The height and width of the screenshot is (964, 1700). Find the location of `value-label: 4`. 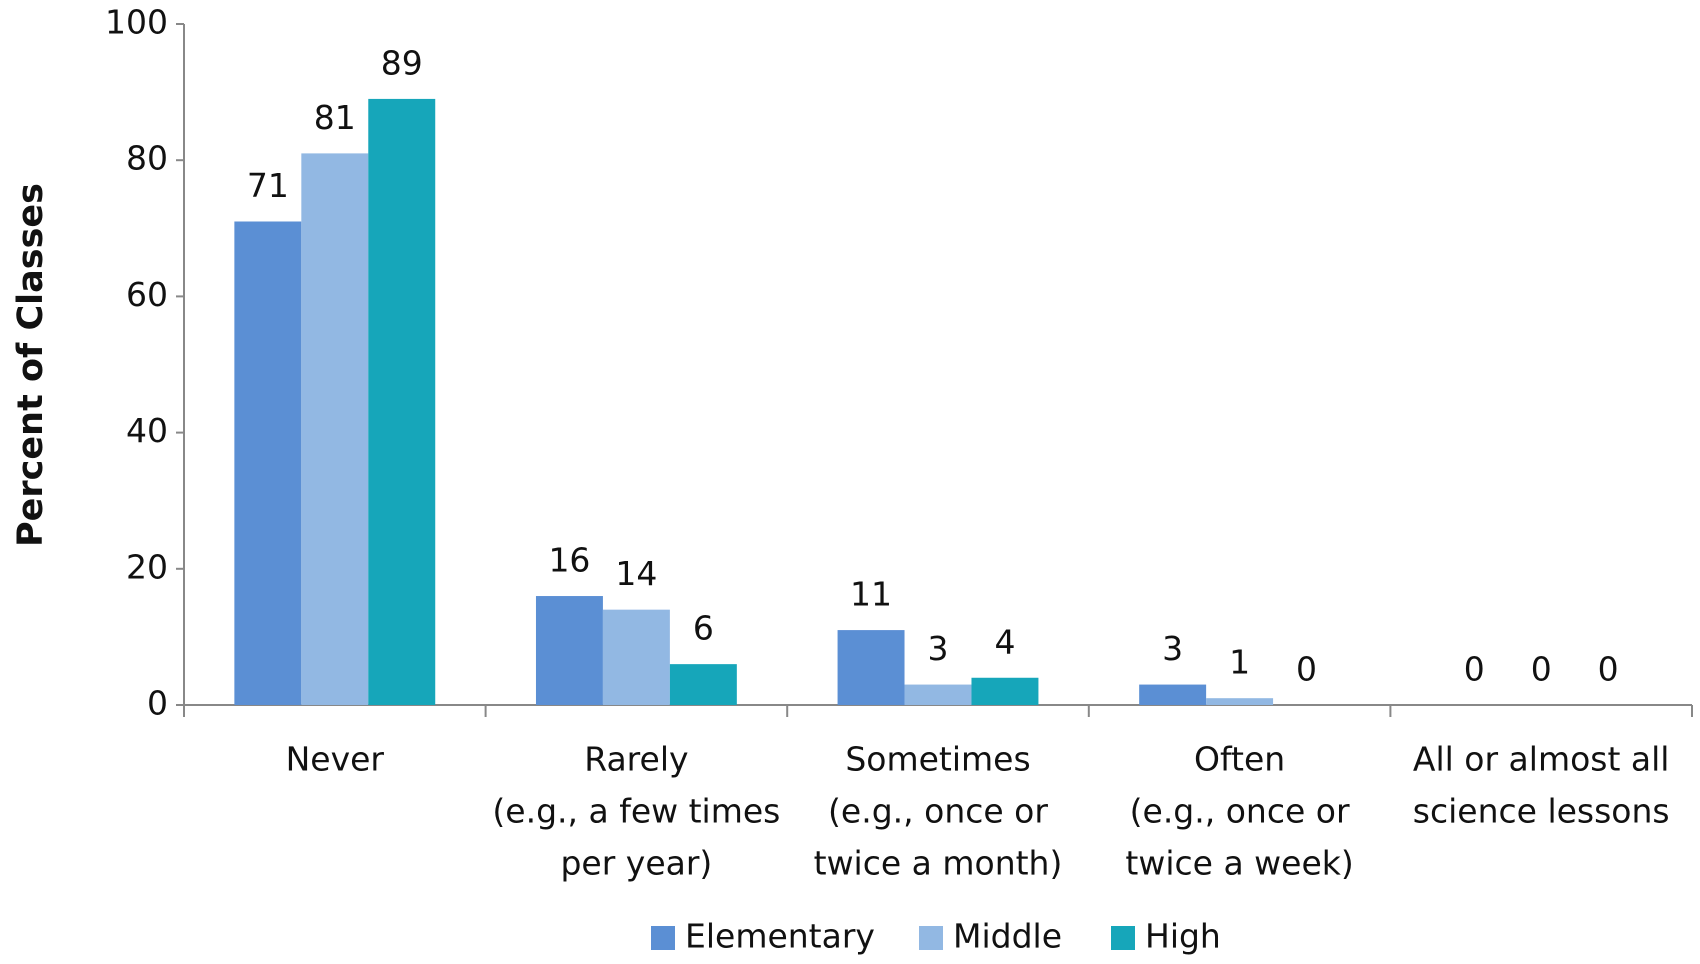

value-label: 4 is located at coordinates (1004, 641).